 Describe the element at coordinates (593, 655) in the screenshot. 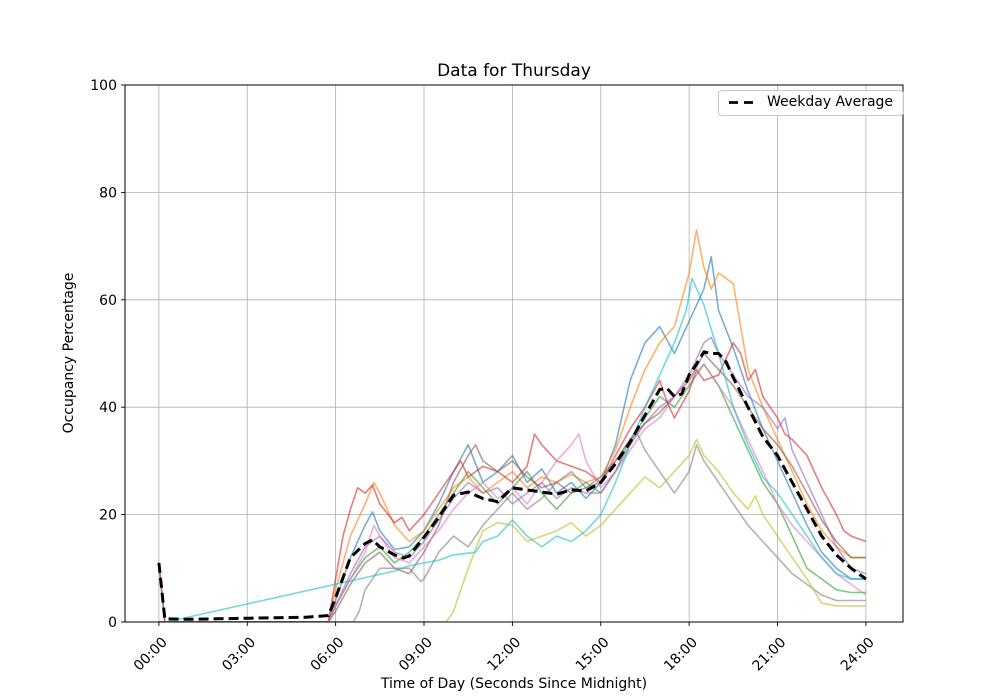

I see `x-tick-label: 15:00` at that location.